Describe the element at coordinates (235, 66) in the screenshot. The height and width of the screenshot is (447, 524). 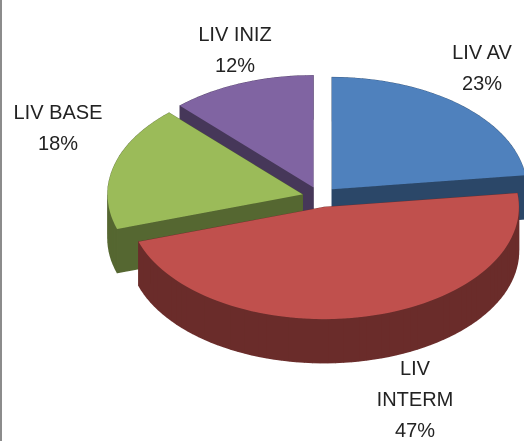
I see `value-label: 12%` at that location.